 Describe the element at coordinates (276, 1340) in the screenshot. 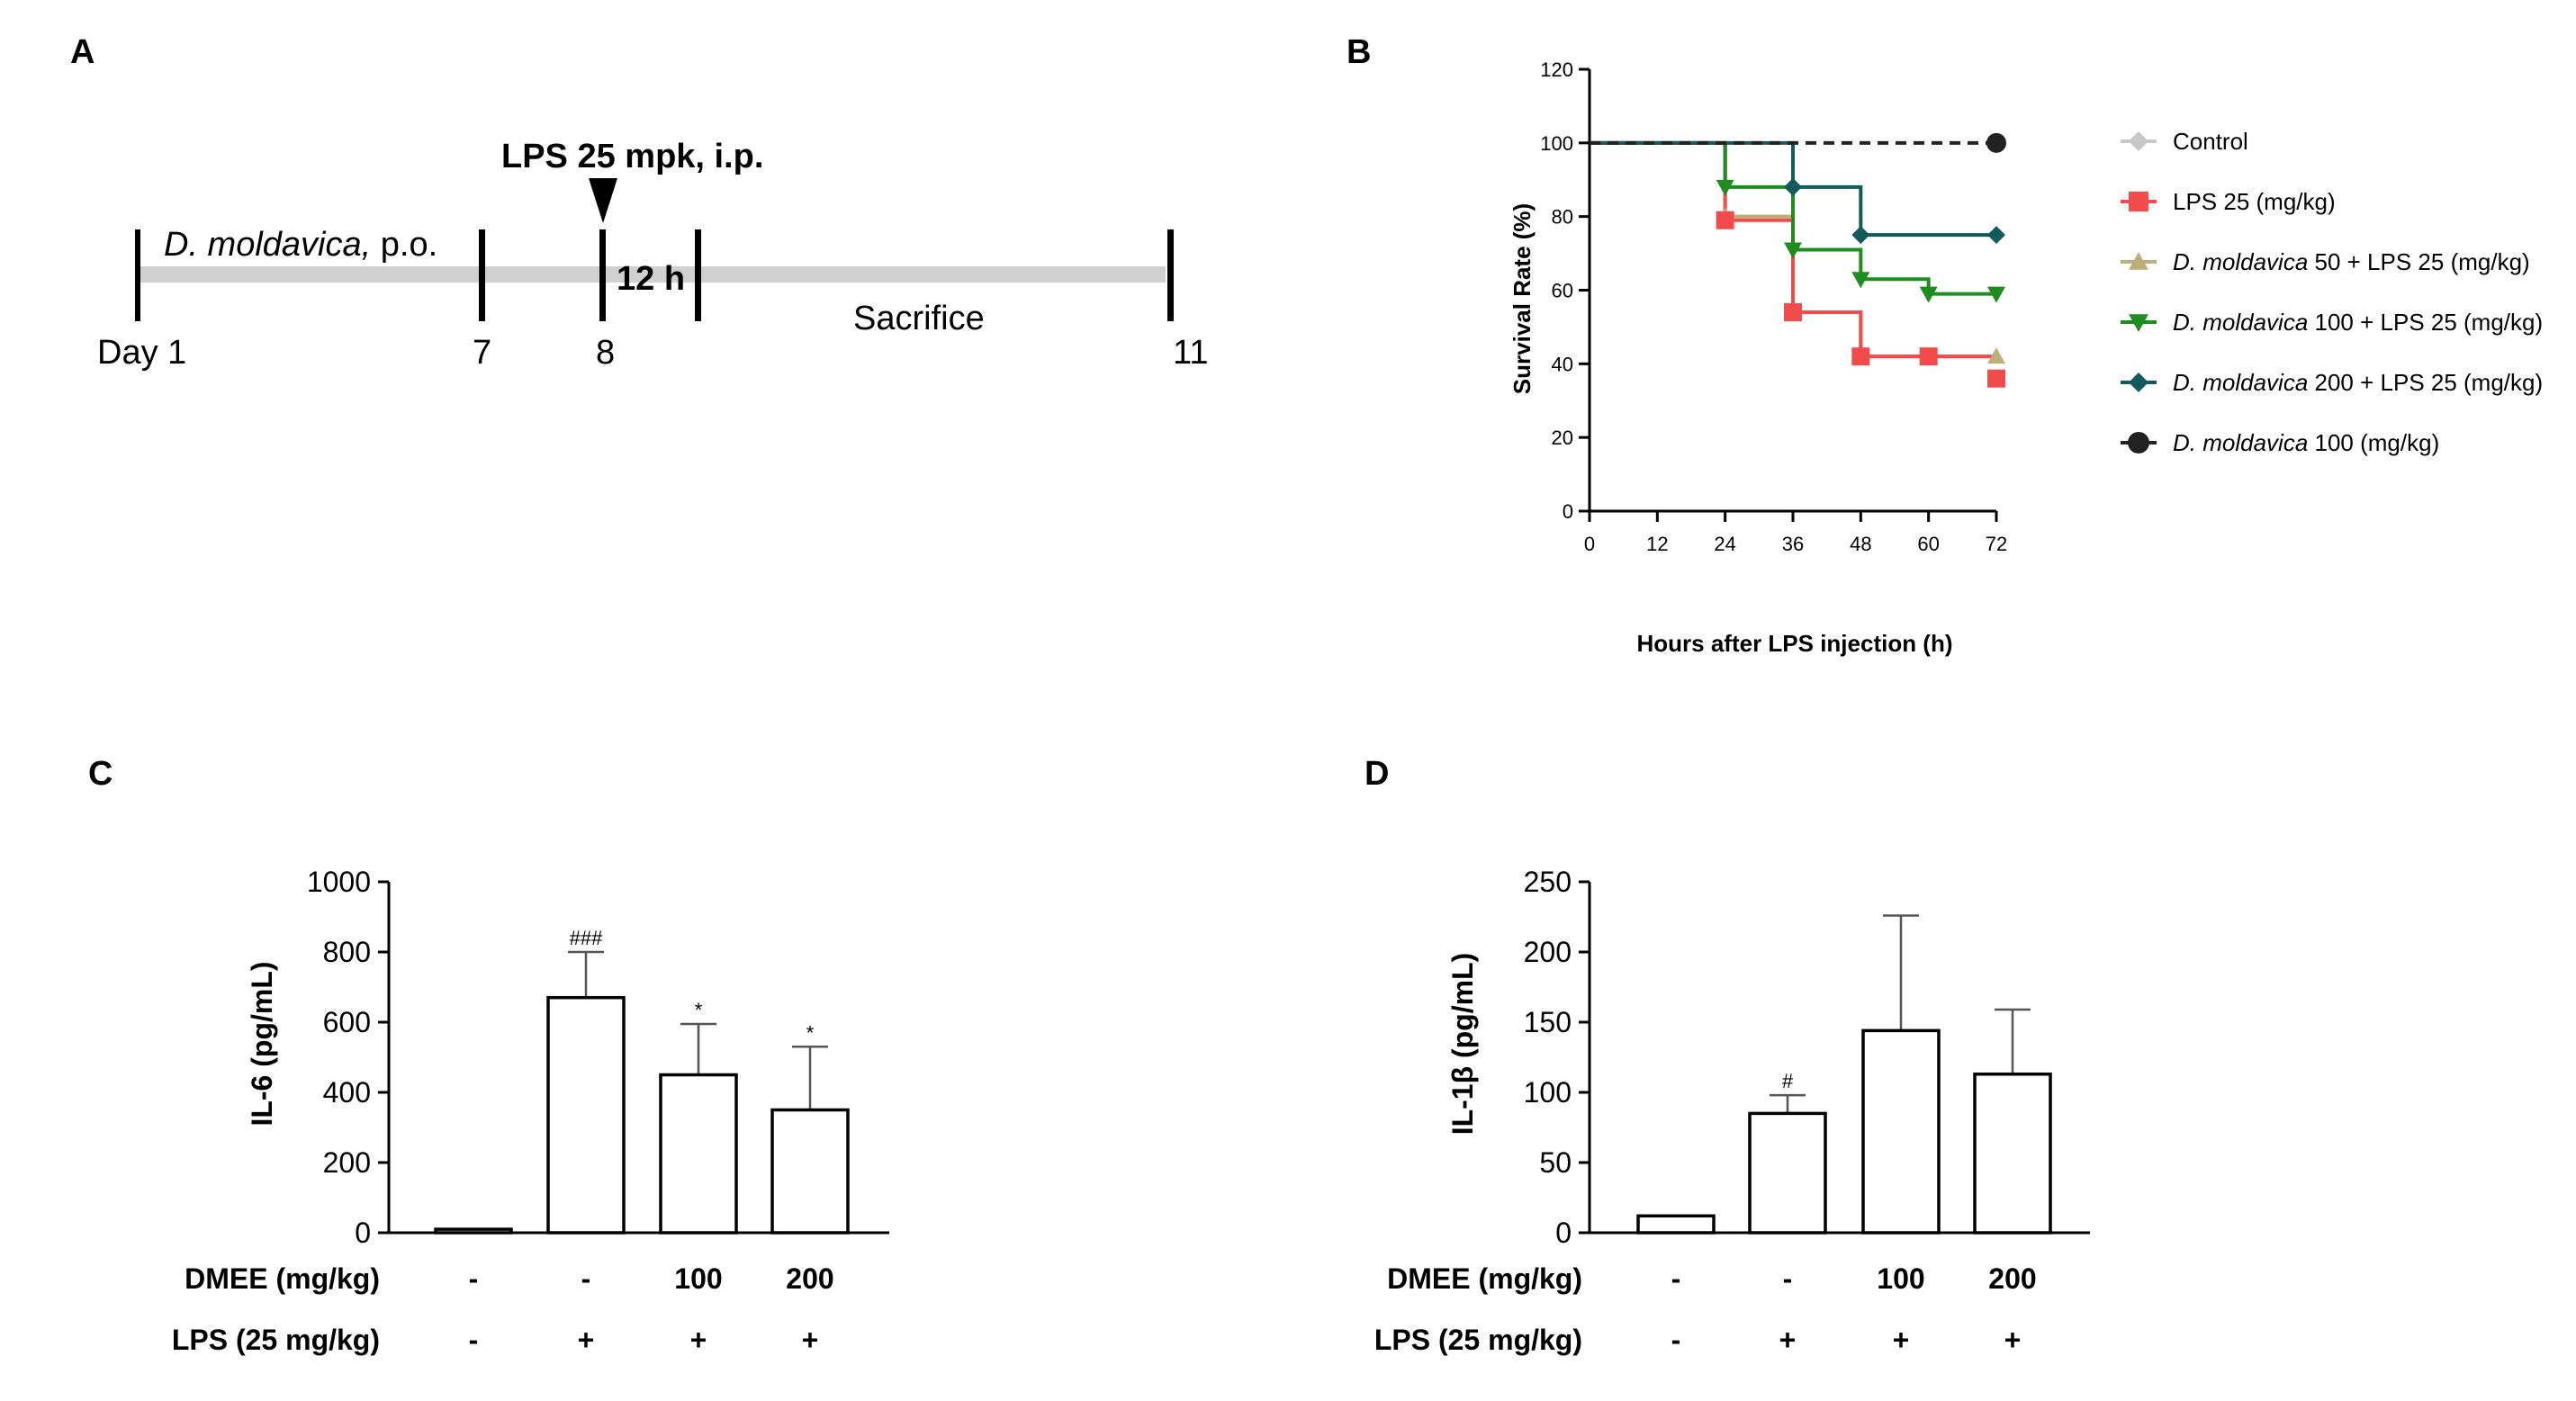

I see `il6-lps-row-label: LPS (25 mg/kg)` at that location.